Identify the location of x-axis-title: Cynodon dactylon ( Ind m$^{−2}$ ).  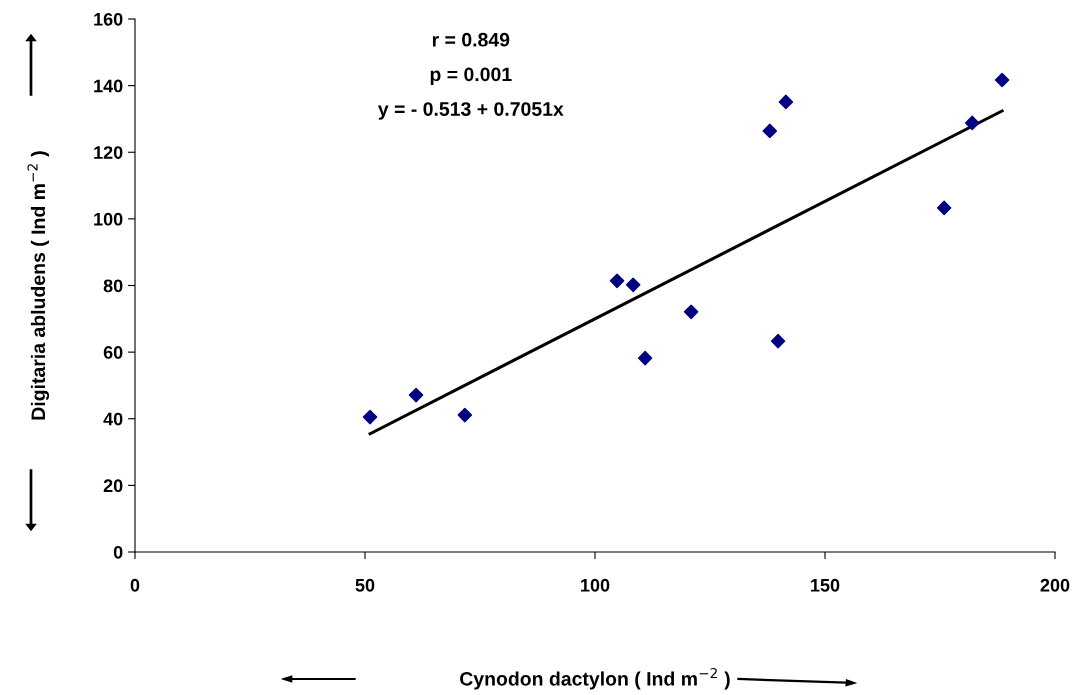
(595, 678).